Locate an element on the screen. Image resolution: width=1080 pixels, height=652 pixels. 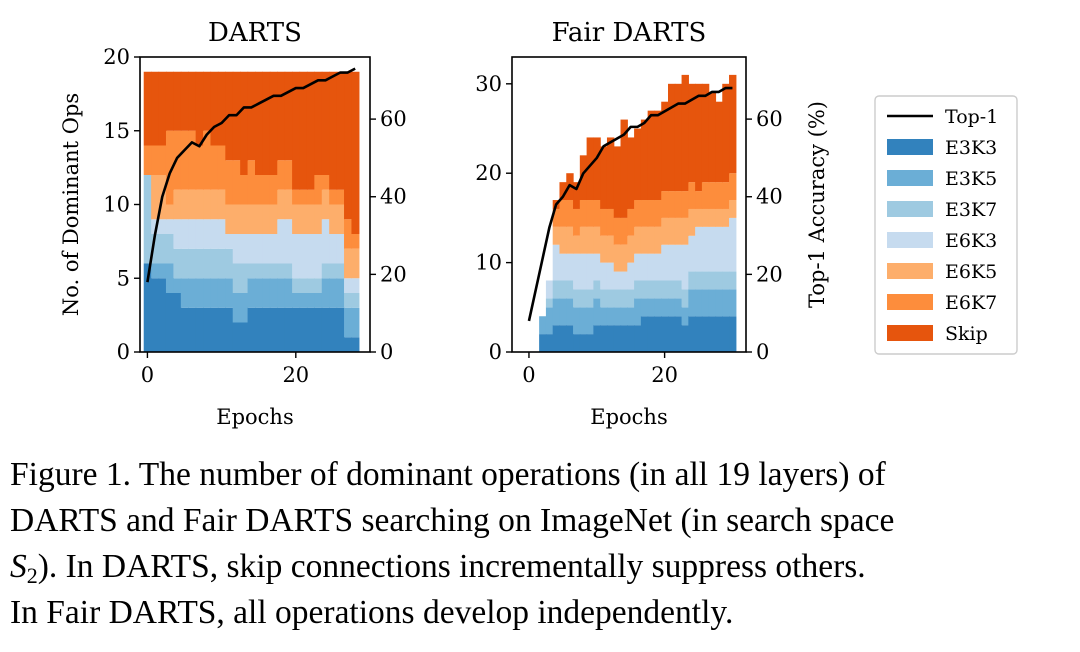
legend-swatch-e3k3 is located at coordinates (910, 147).